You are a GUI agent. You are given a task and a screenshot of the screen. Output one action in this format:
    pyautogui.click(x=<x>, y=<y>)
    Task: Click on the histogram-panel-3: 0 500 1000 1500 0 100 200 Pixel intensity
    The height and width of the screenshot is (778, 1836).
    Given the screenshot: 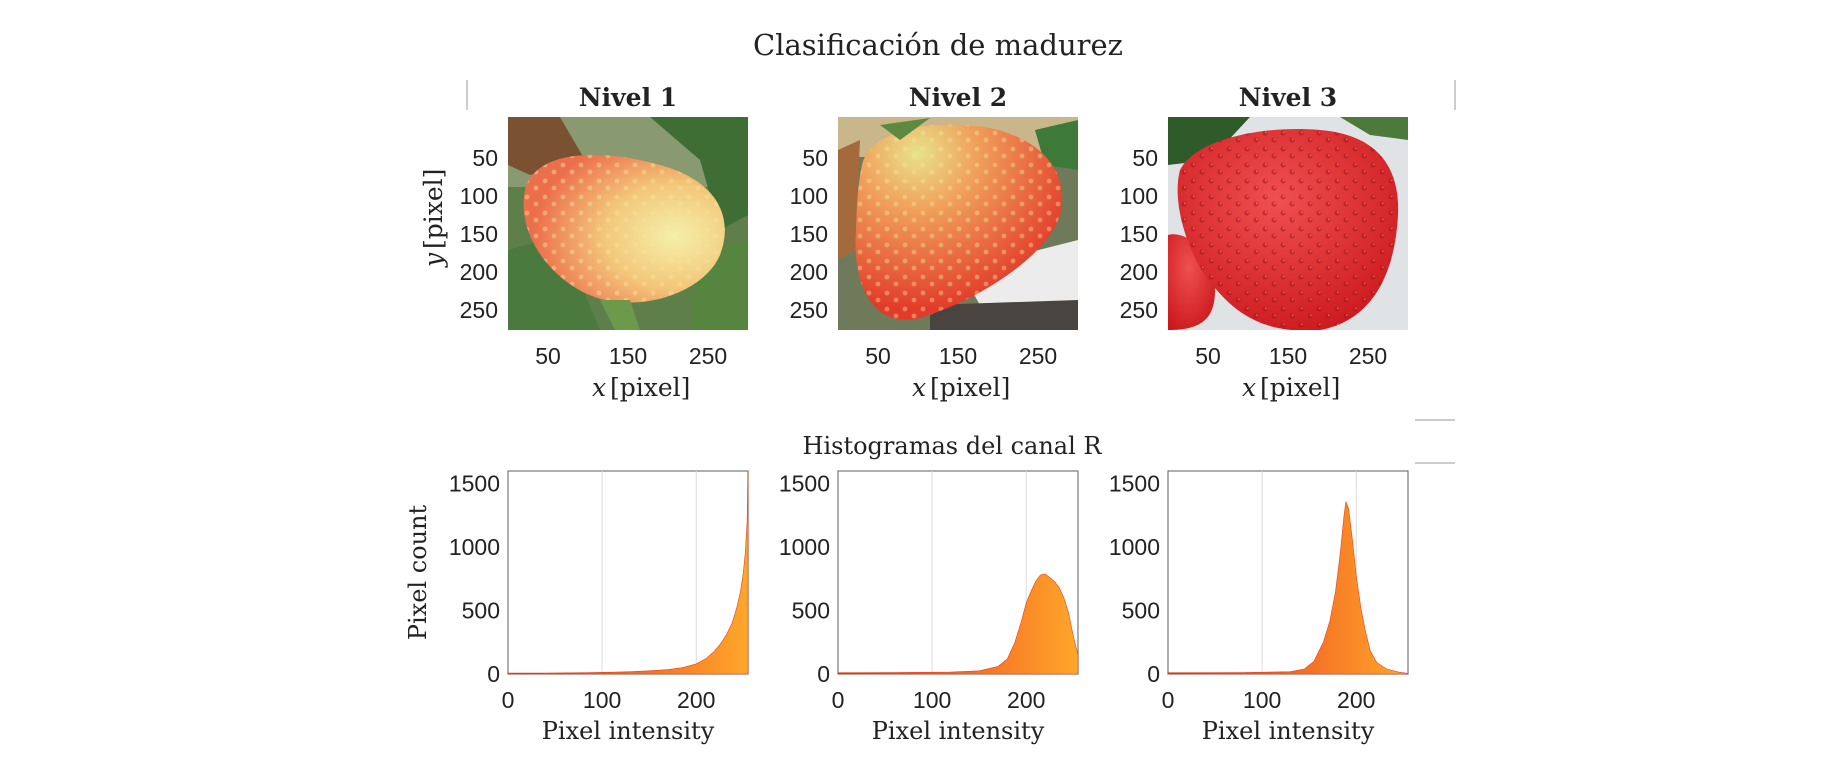 What is the action you would take?
    pyautogui.click(x=1259, y=607)
    